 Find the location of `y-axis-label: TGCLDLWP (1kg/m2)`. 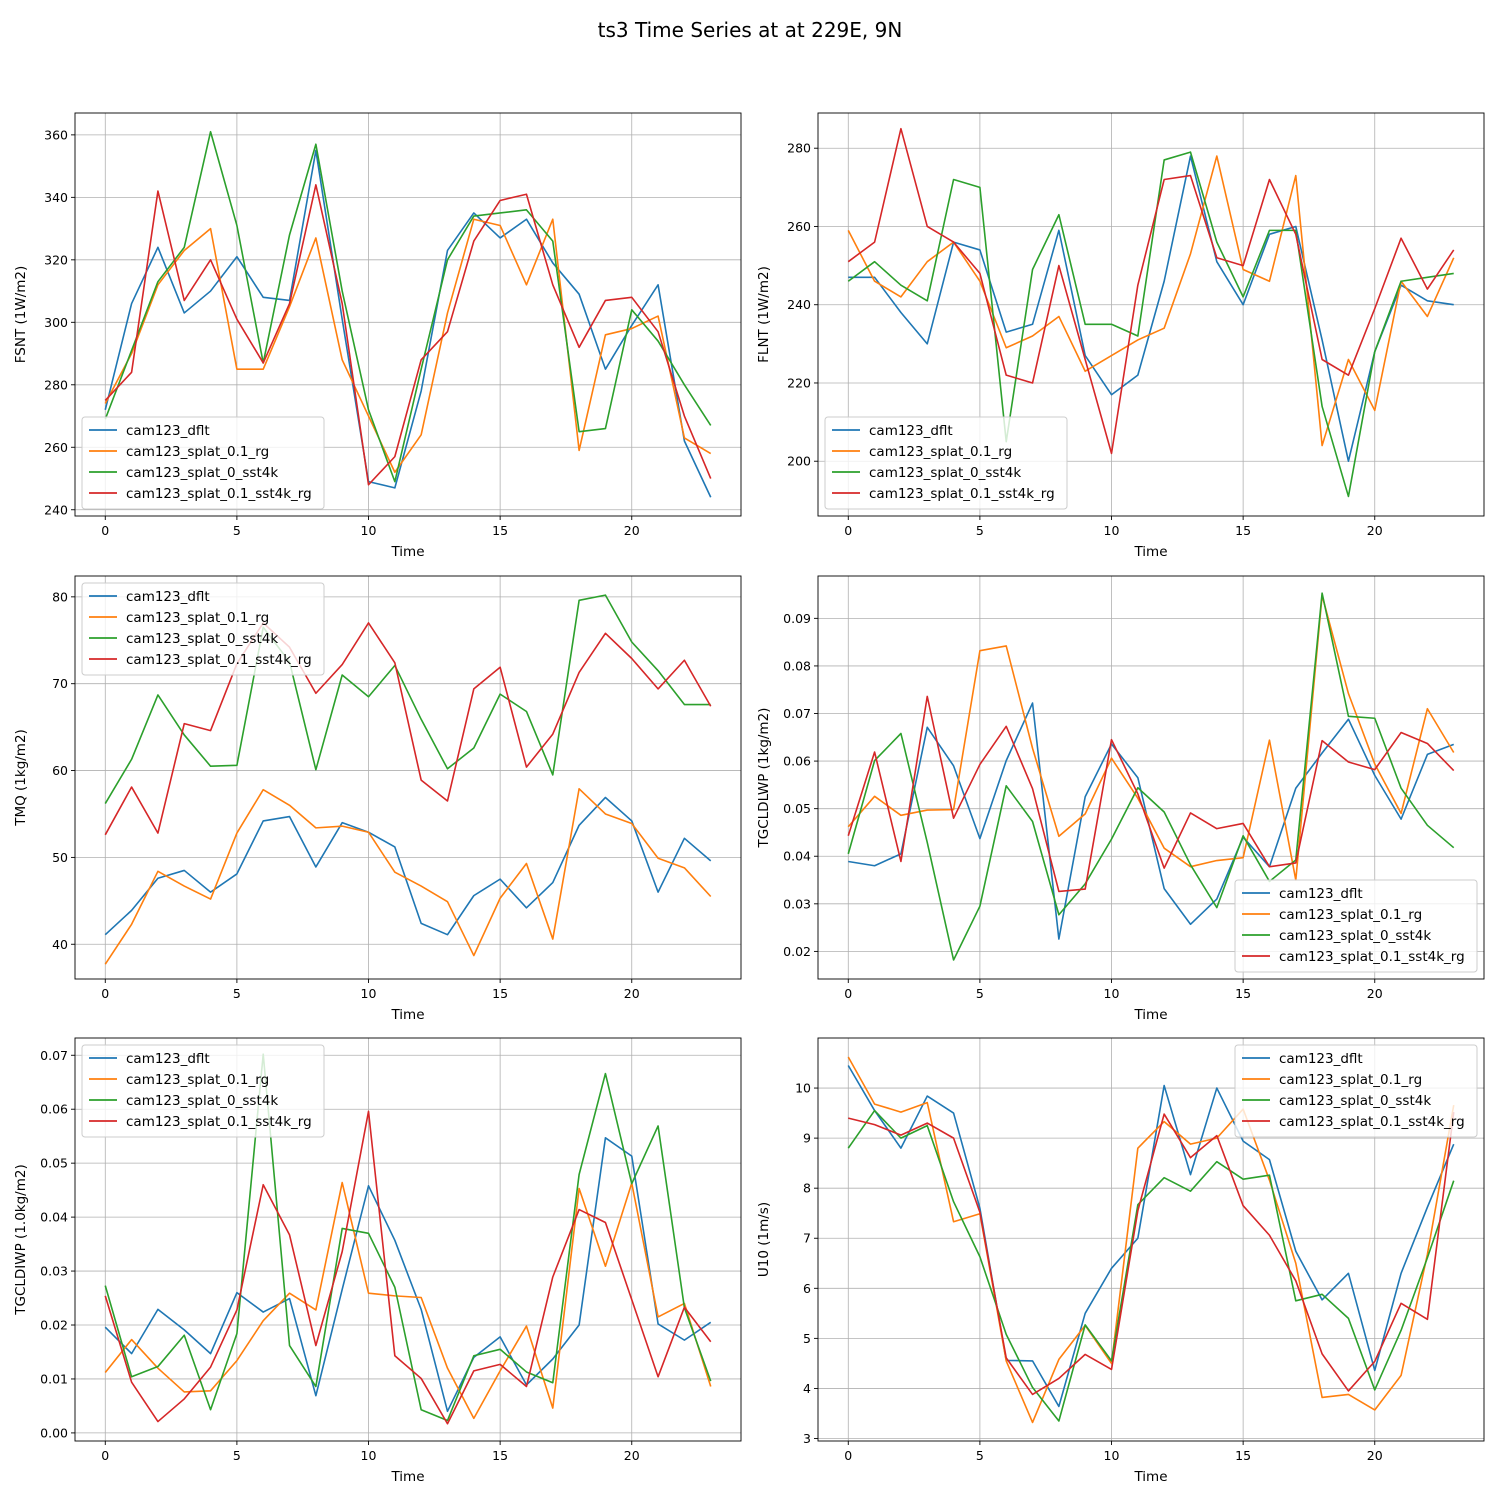

y-axis-label: TGCLDLWP (1kg/m2) is located at coordinates (764, 778).